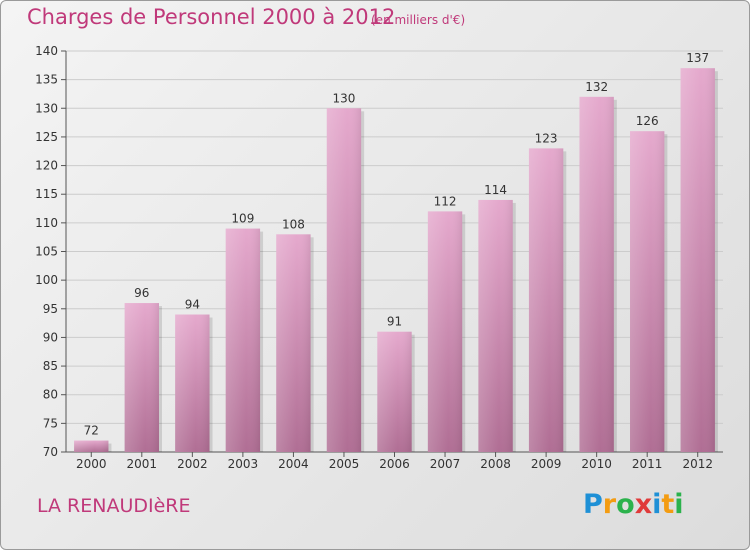 Image resolution: width=750 pixels, height=550 pixels. I want to click on data-label: 94, so click(192, 305).